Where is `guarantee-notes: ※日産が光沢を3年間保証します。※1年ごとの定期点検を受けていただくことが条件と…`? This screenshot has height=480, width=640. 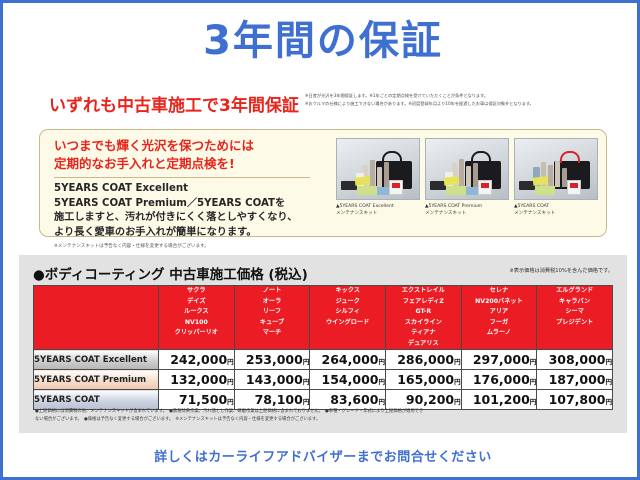 guarantee-notes: ※日産が光沢を3年間保証します。※1年ごとの定期点検を受けていただくことが条件と… is located at coordinates (466, 100).